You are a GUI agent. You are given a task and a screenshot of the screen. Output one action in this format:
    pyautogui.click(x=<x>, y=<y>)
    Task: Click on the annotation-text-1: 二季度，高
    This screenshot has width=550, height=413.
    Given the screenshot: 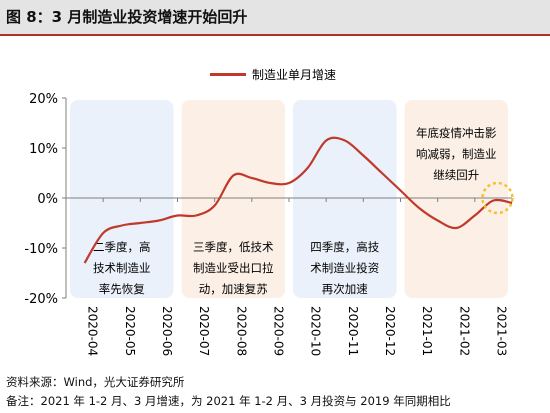 What is the action you would take?
    pyautogui.click(x=122, y=247)
    